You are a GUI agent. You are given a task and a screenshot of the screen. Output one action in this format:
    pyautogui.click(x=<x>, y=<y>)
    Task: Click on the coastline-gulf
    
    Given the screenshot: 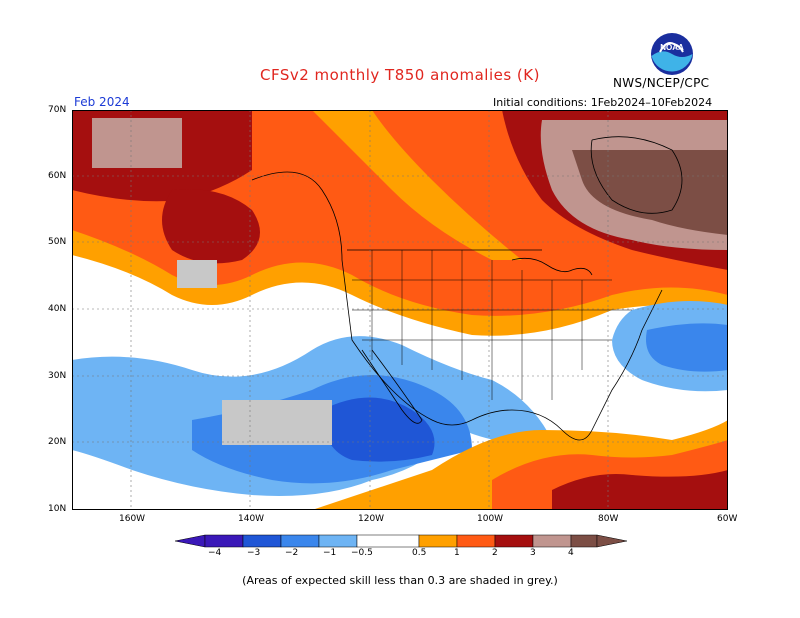 What is the action you would take?
    pyautogui.click(x=567, y=365)
    